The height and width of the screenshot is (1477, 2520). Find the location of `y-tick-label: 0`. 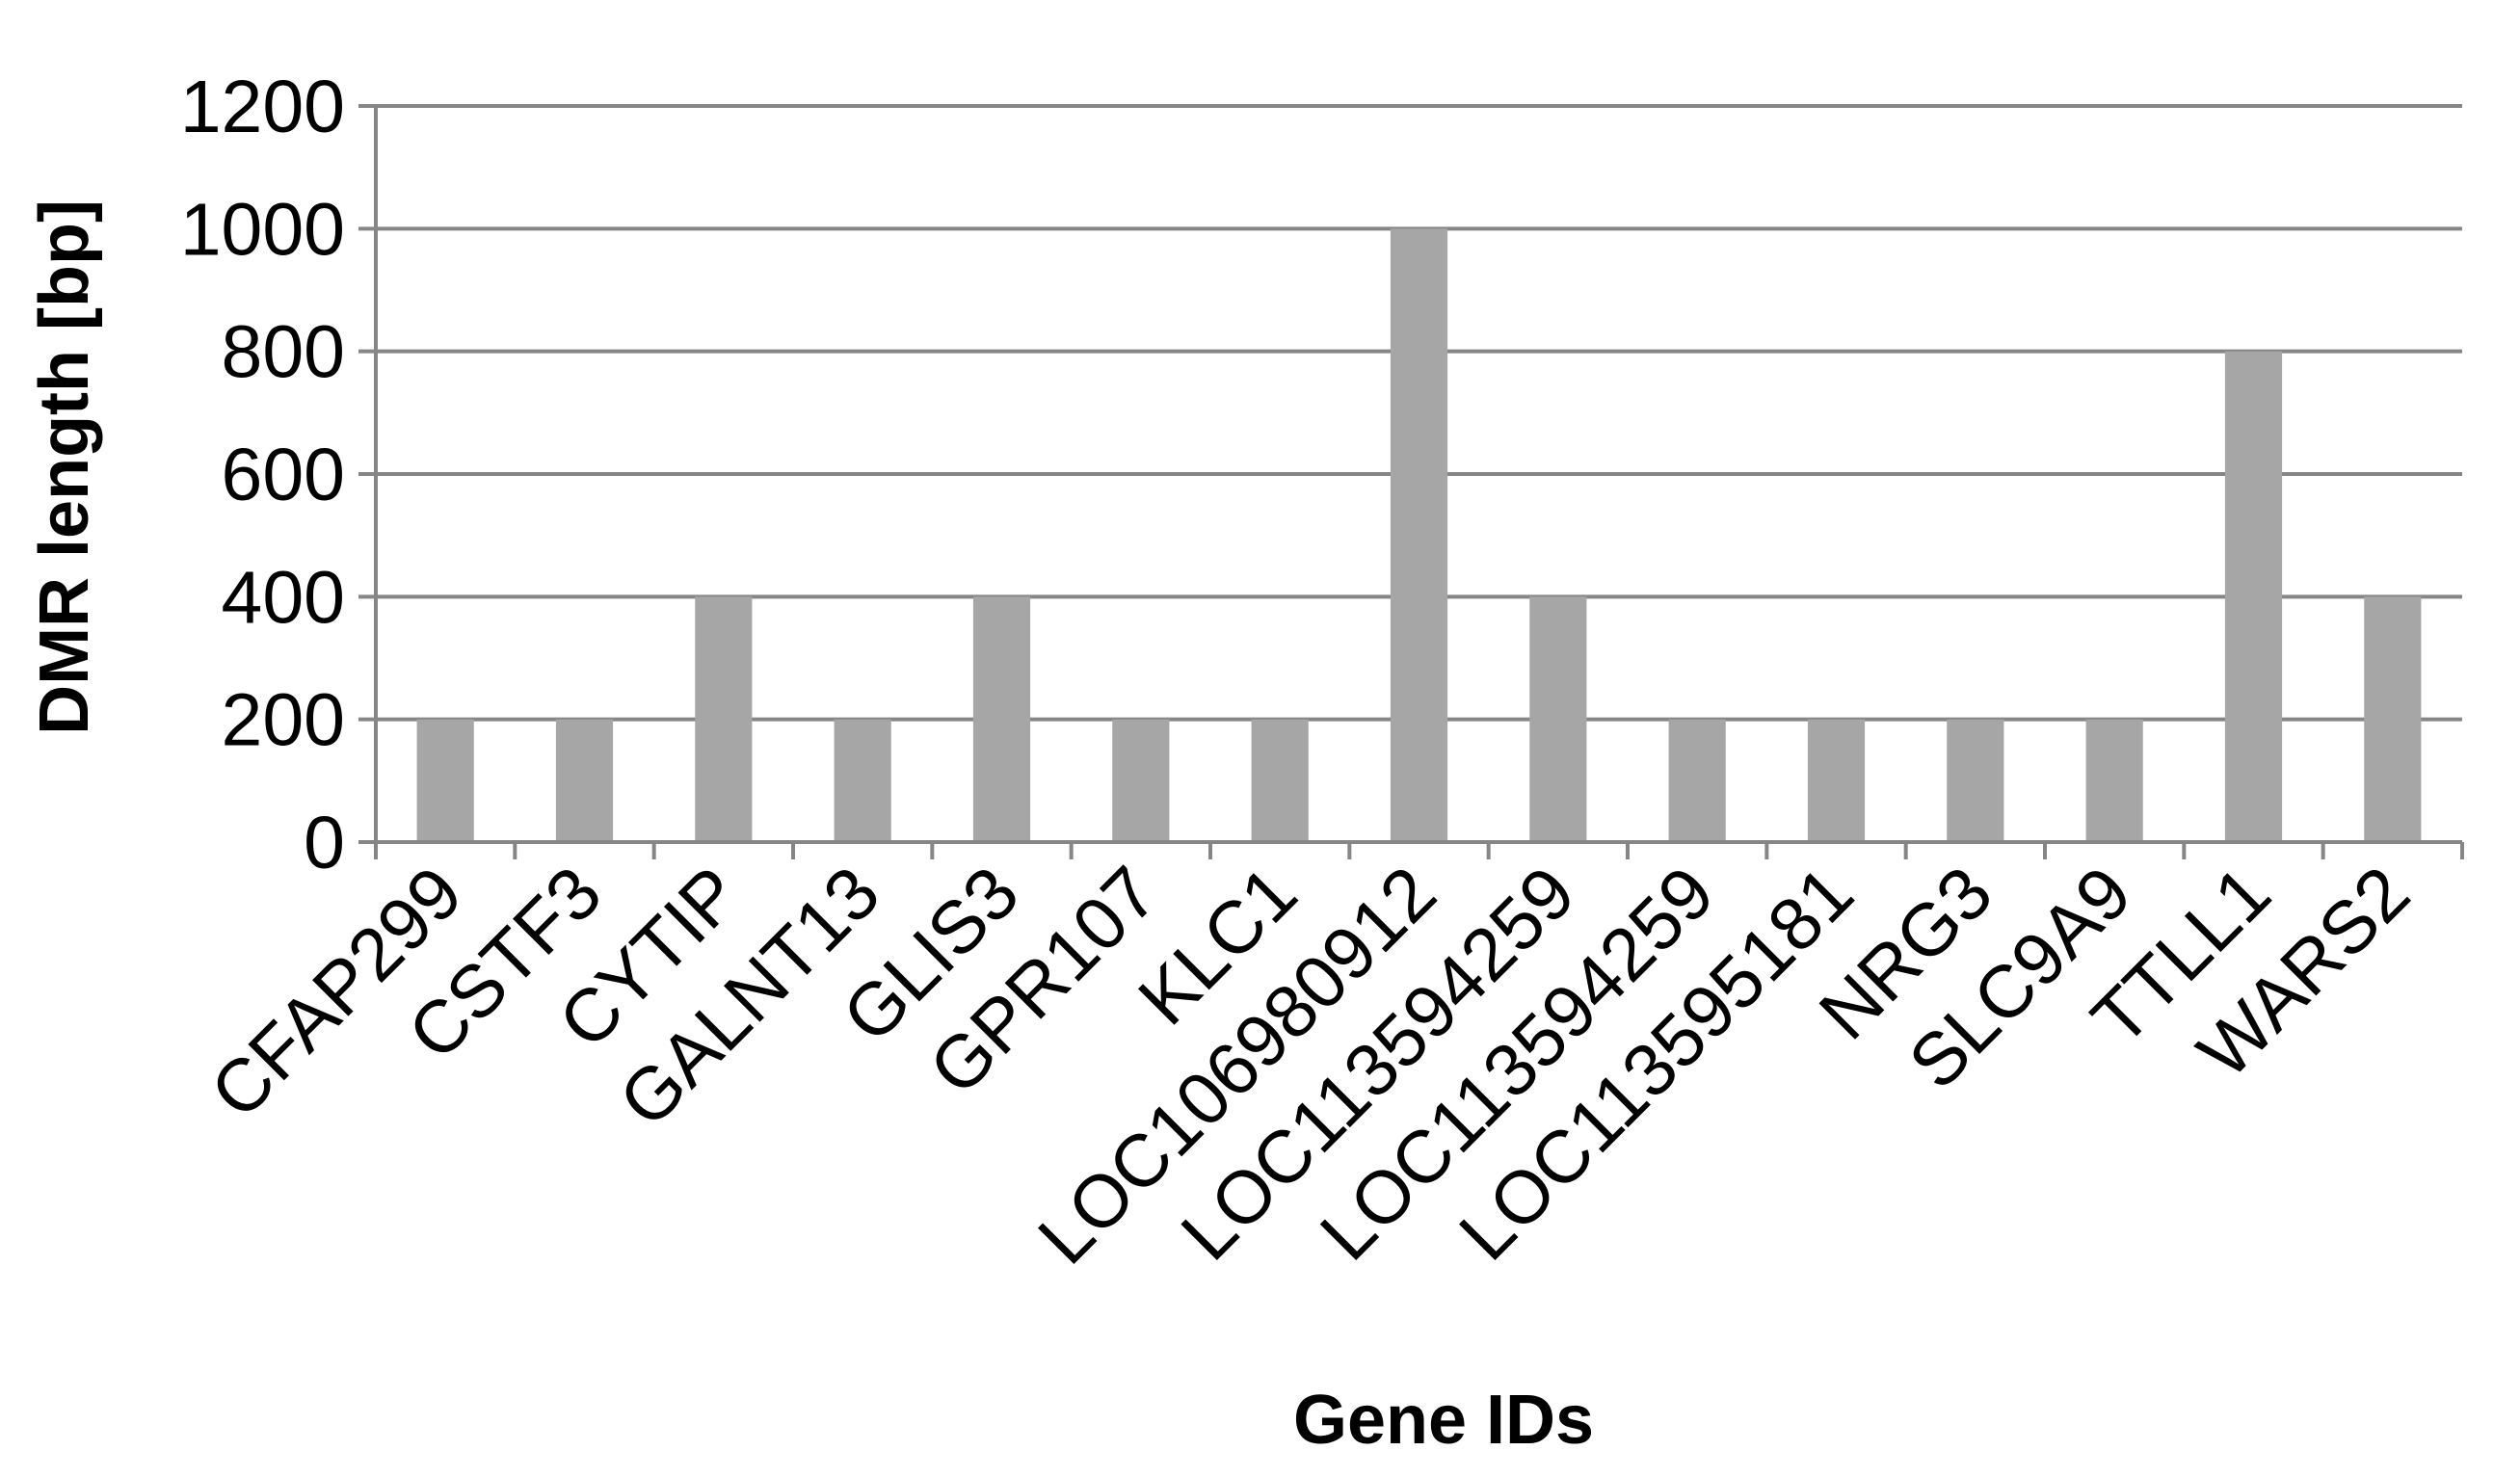

y-tick-label: 0 is located at coordinates (324, 843).